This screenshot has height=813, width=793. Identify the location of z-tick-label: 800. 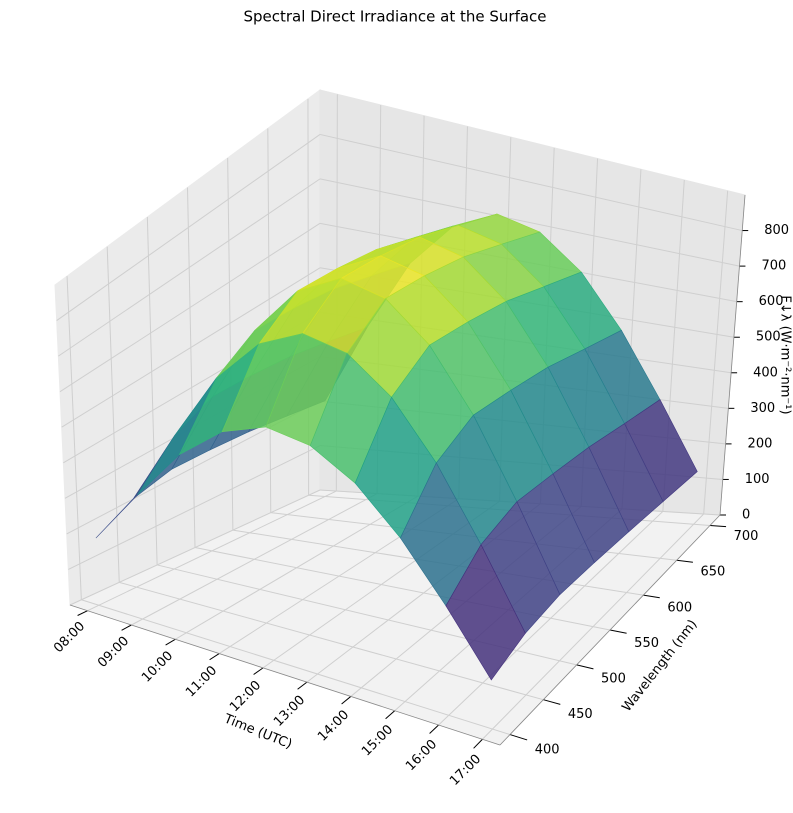
(776, 230).